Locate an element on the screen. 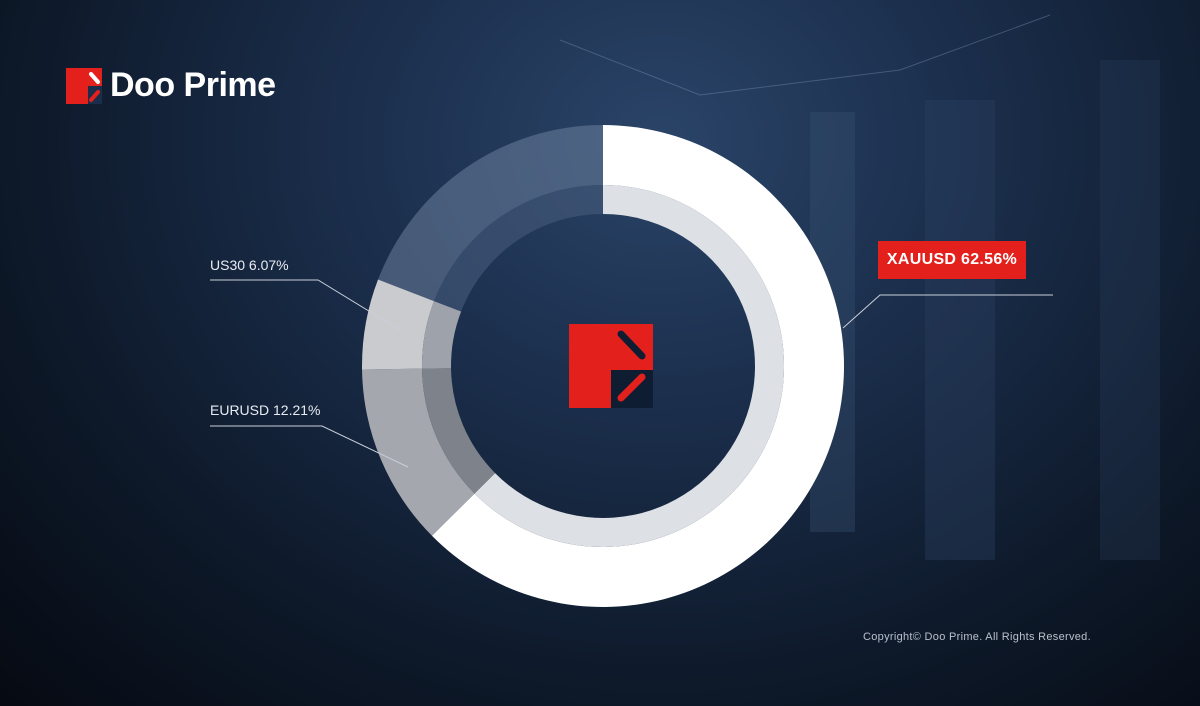  leader-line-us30 is located at coordinates (305, 305).